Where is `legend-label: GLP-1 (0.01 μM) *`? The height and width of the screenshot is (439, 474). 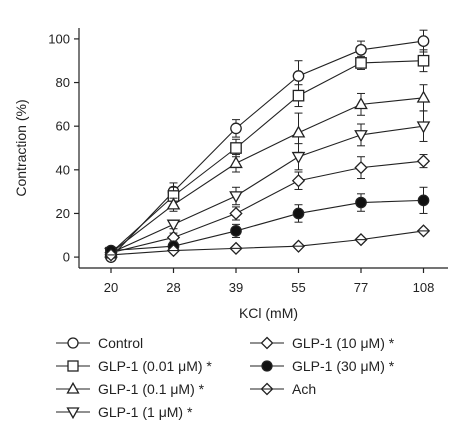 legend-label: GLP-1 (0.01 μM) * is located at coordinates (155, 366).